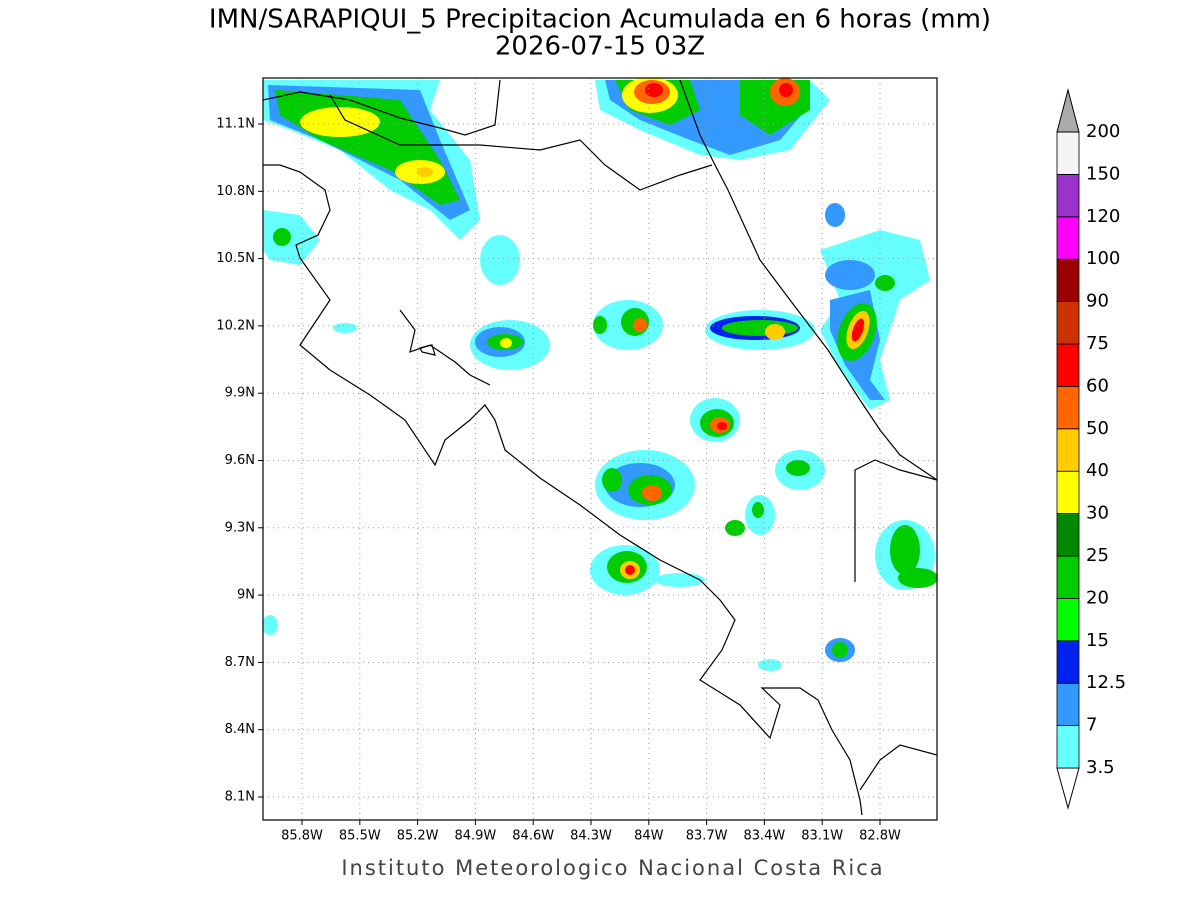 The image size is (1200, 900). What do you see at coordinates (235, 325) in the screenshot?
I see `lat-tick-label: 10.2N` at bounding box center [235, 325].